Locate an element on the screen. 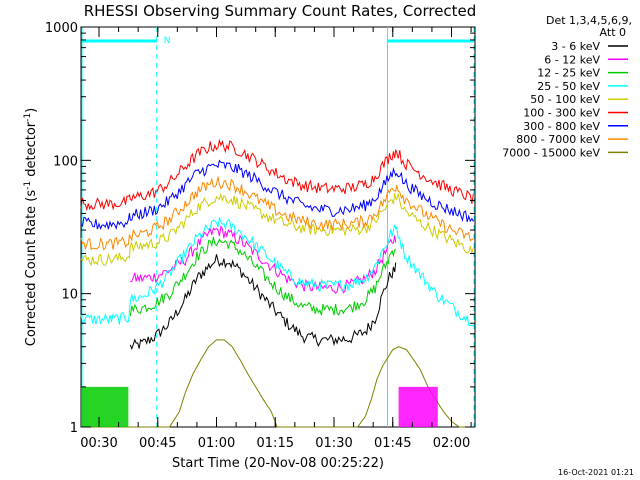 This screenshot has height=480, width=640. legend-label: 800 - 7000 keV is located at coordinates (558, 139).